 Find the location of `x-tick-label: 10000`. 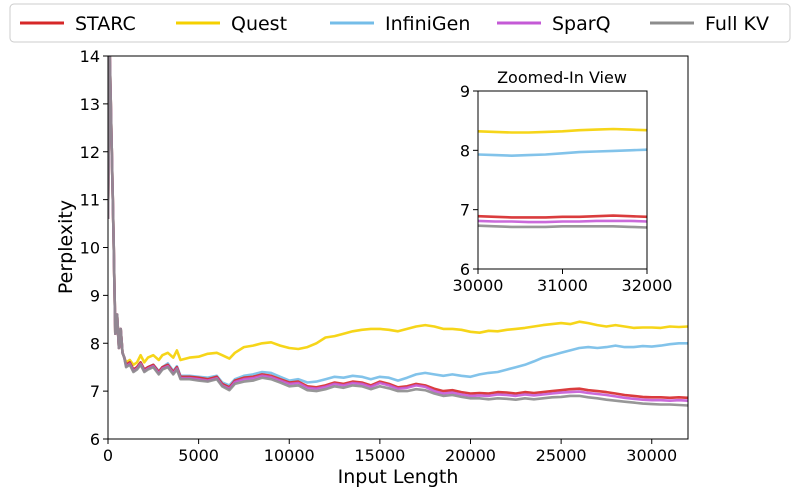

x-tick-label: 10000 is located at coordinates (289, 455).